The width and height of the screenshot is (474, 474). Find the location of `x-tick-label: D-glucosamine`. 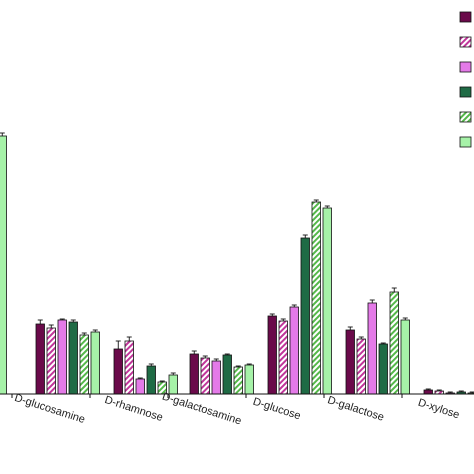

x-tick-label: D-glucosamine is located at coordinates (49, 409).